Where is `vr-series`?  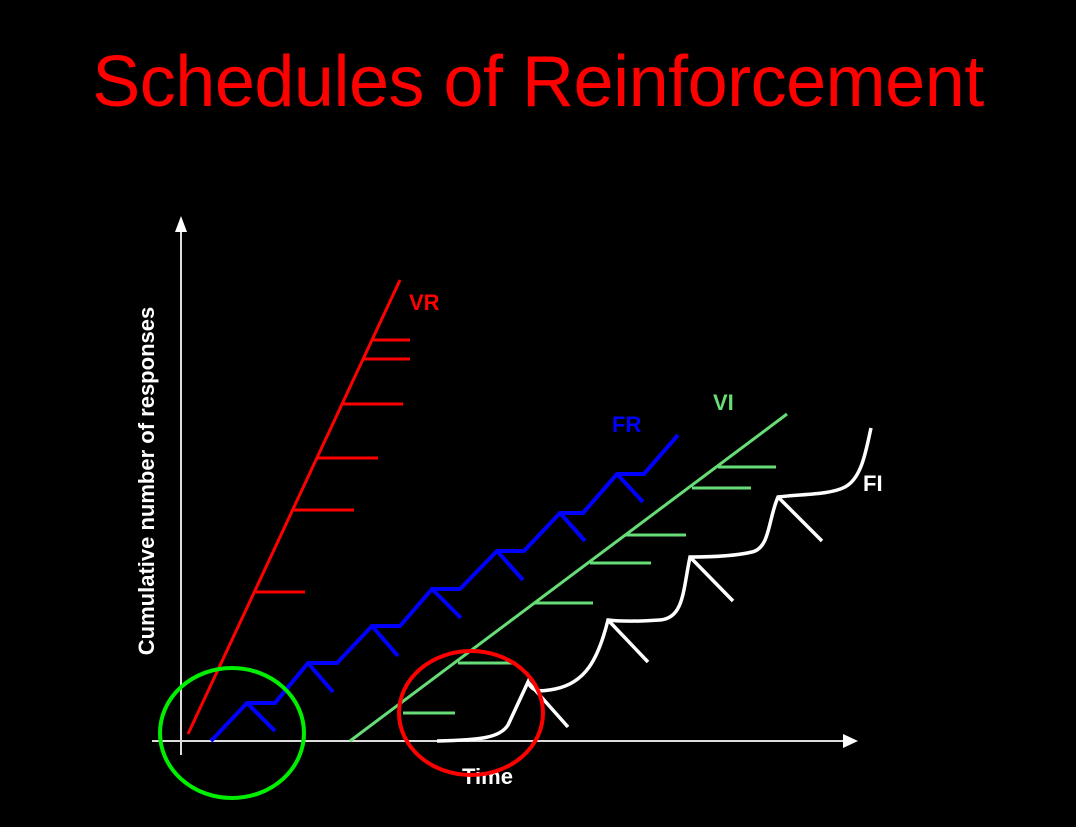
vr-series is located at coordinates (298, 507).